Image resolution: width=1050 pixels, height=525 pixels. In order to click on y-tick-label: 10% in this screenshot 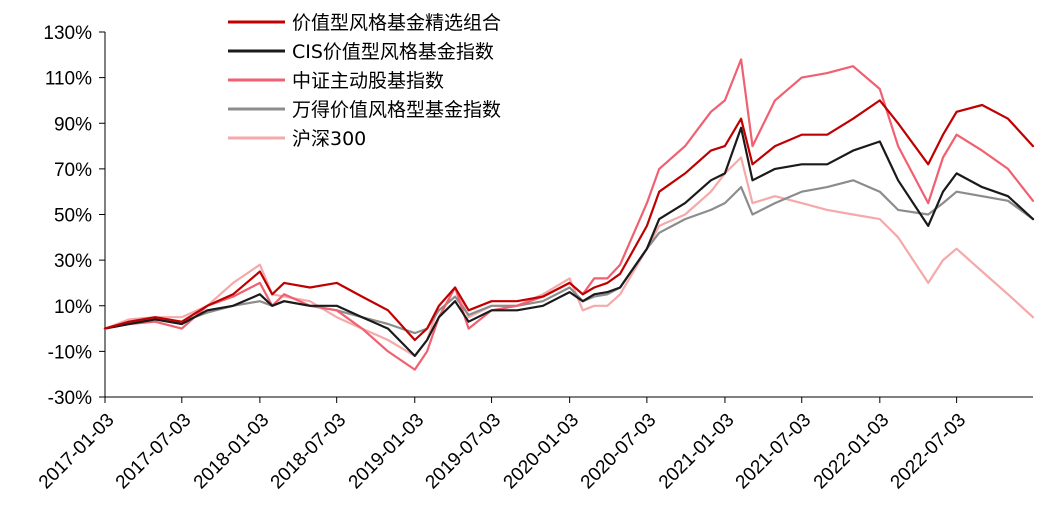, I will do `click(73, 307)`.